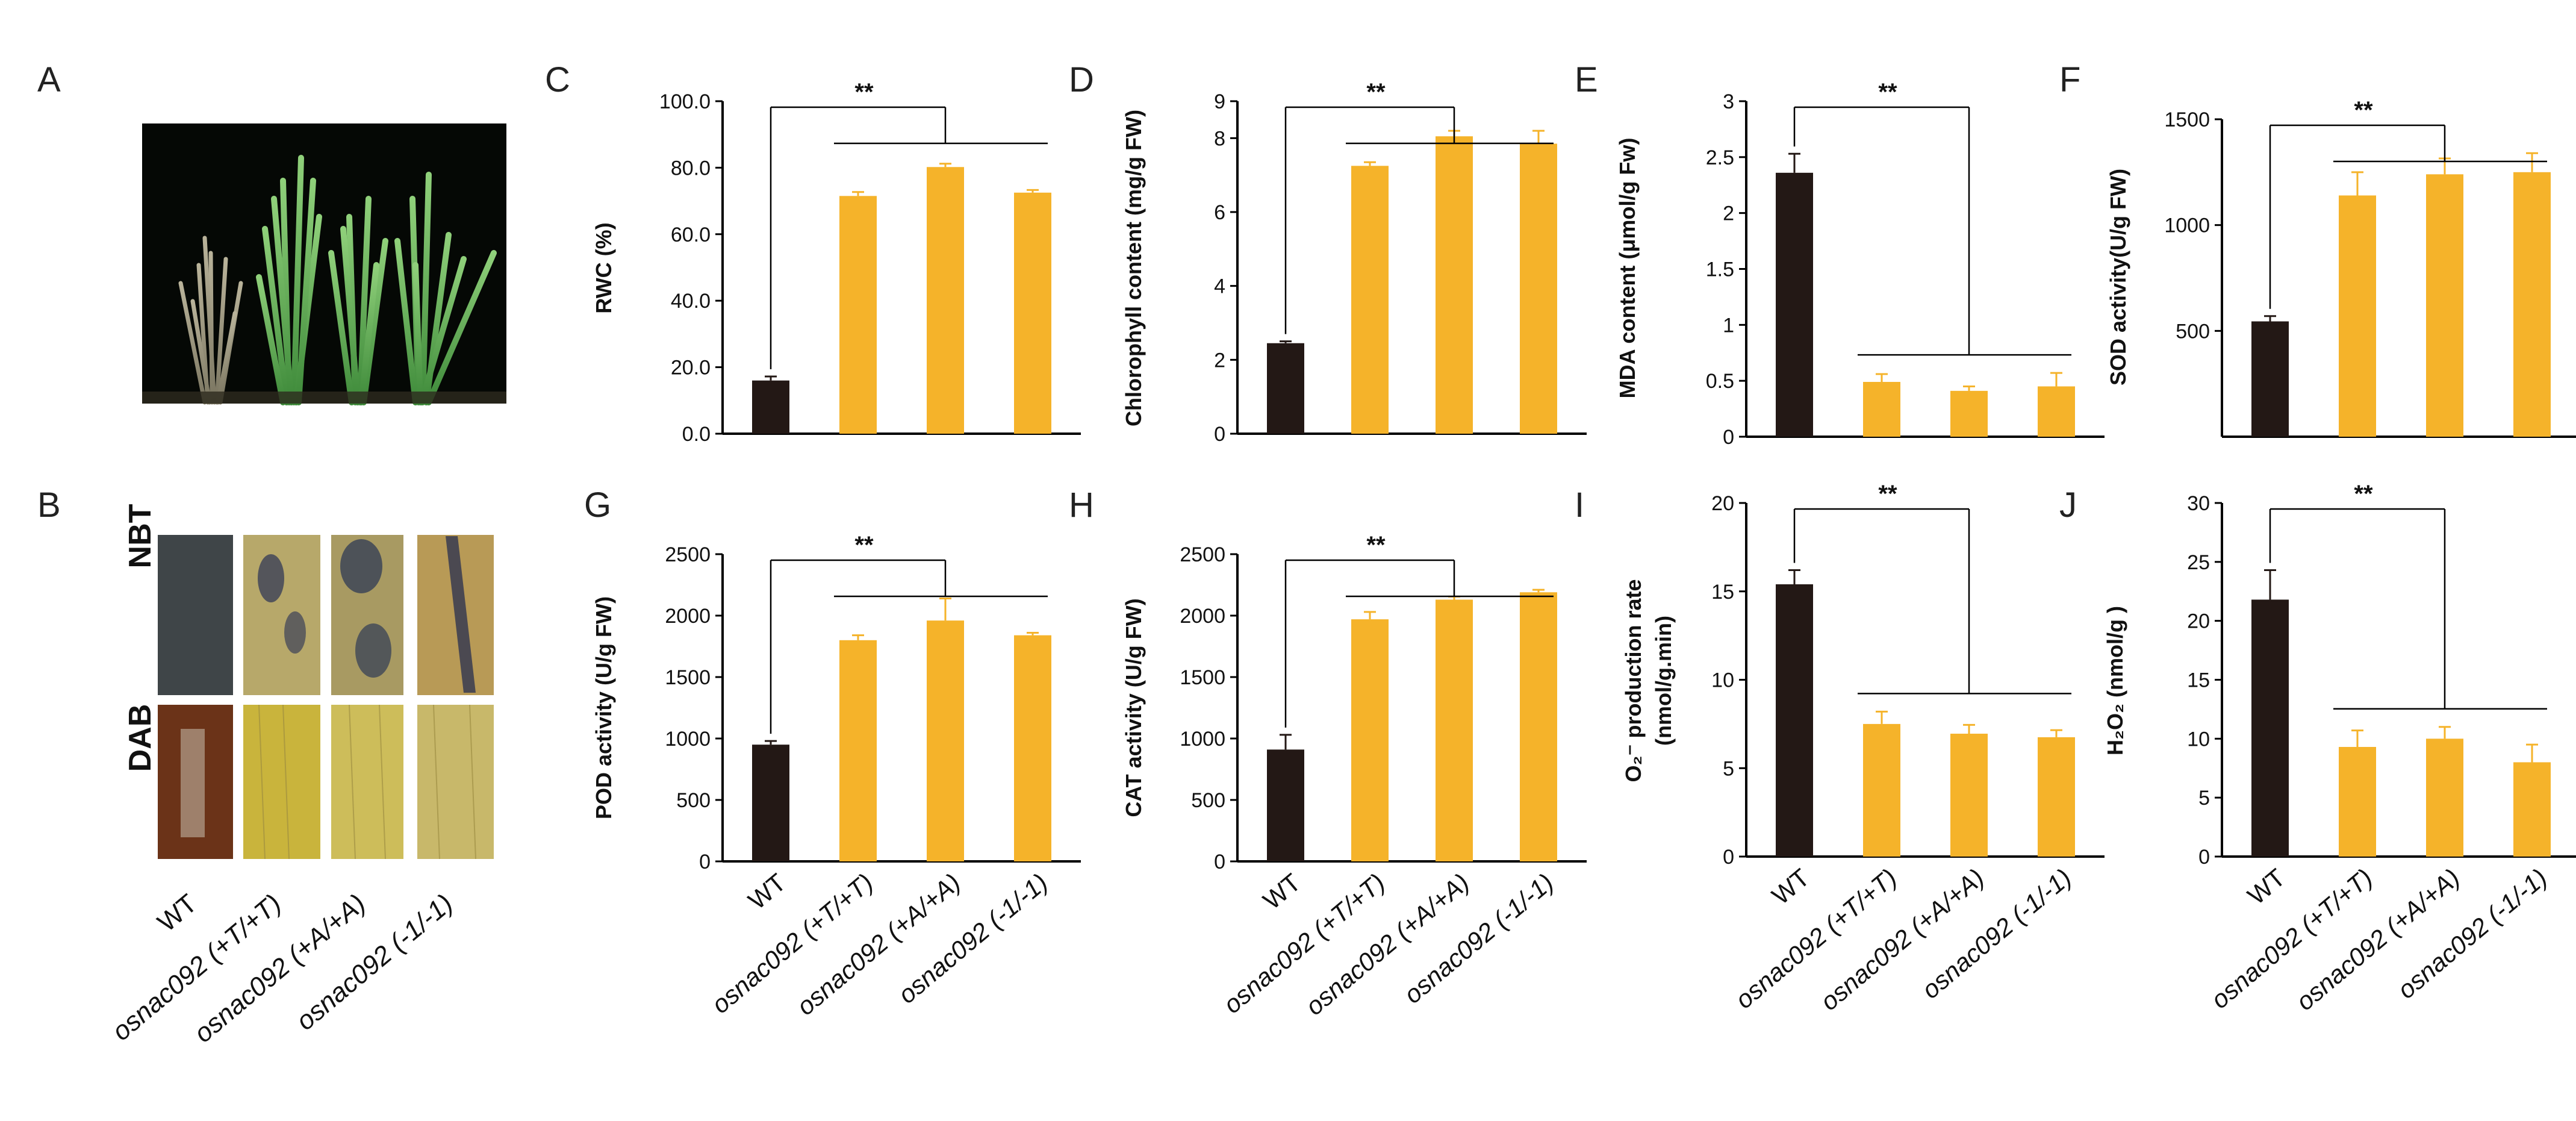 This screenshot has width=2576, height=1121. What do you see at coordinates (691, 368) in the screenshot?
I see `y-tick-label: 20.0` at bounding box center [691, 368].